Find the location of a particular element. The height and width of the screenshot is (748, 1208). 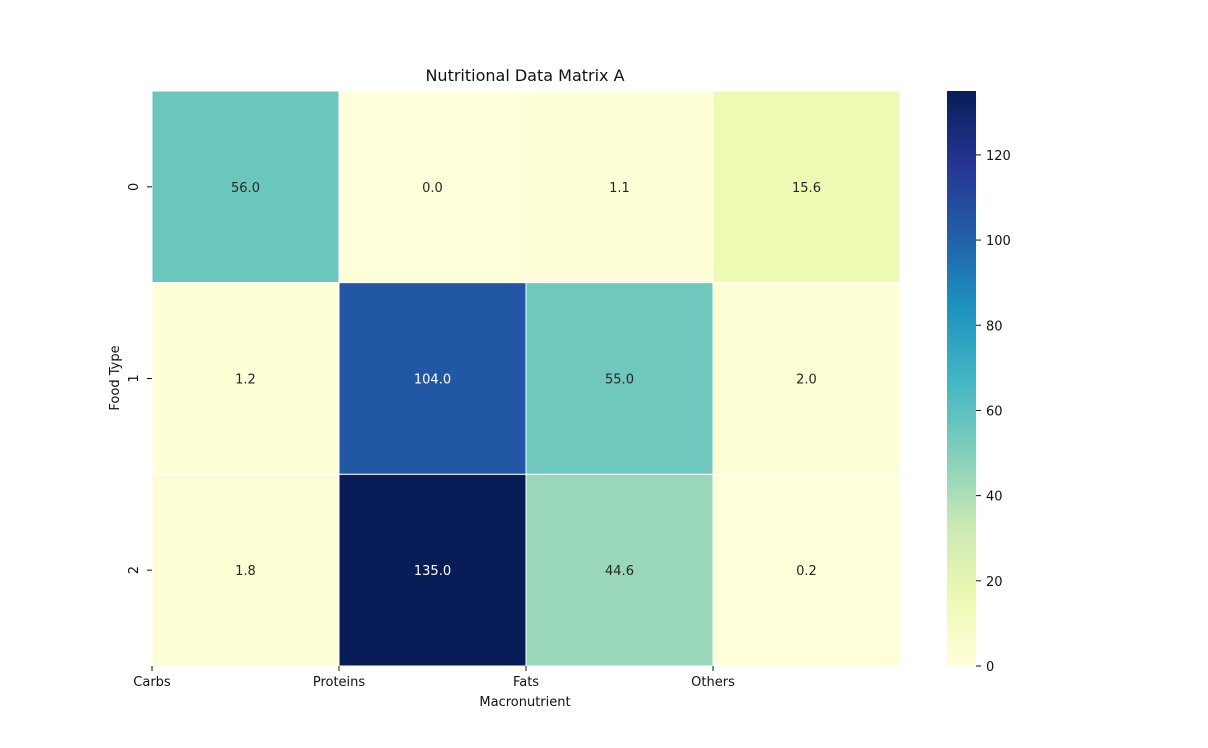

colorbar-tick-label: 60 is located at coordinates (994, 411).